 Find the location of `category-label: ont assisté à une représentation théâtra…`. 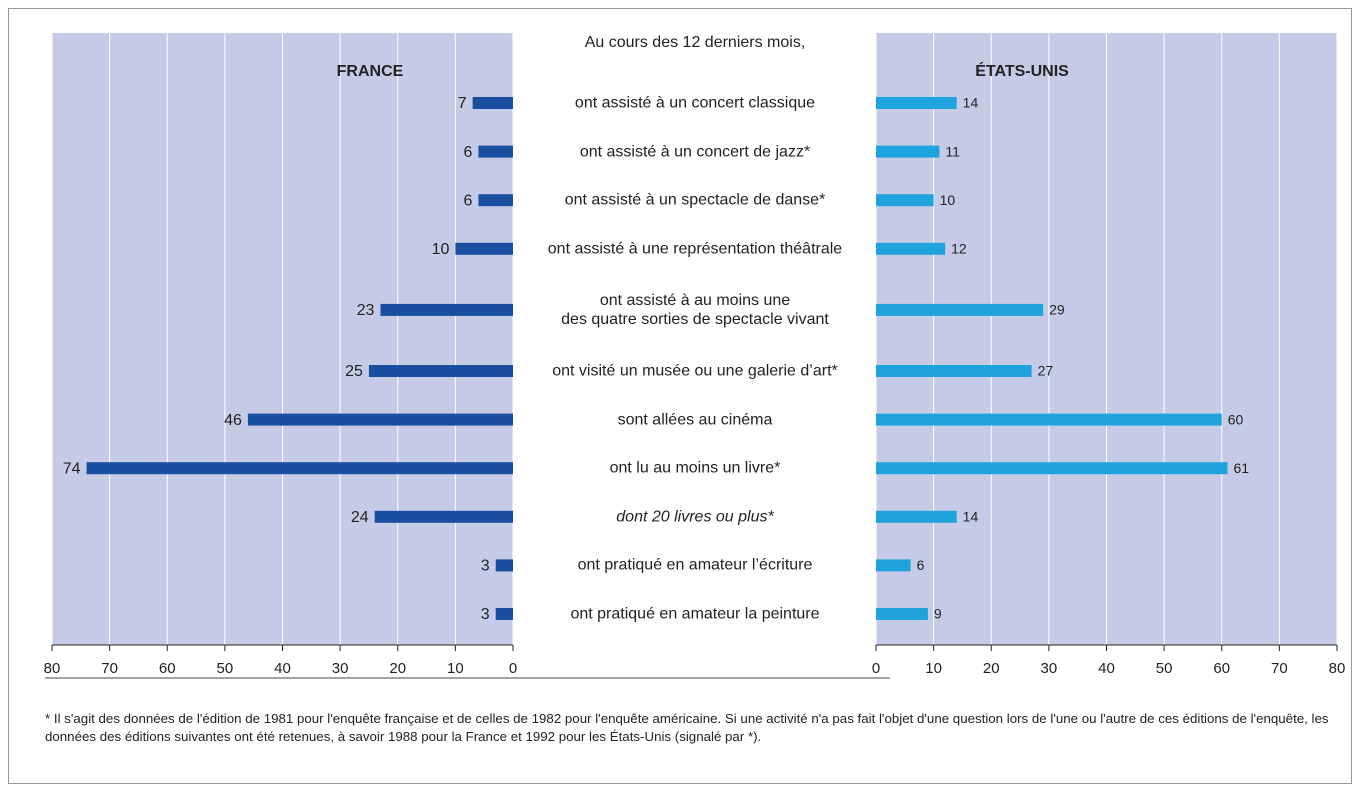

category-label: ont assisté à une représentation théâtra… is located at coordinates (695, 249).